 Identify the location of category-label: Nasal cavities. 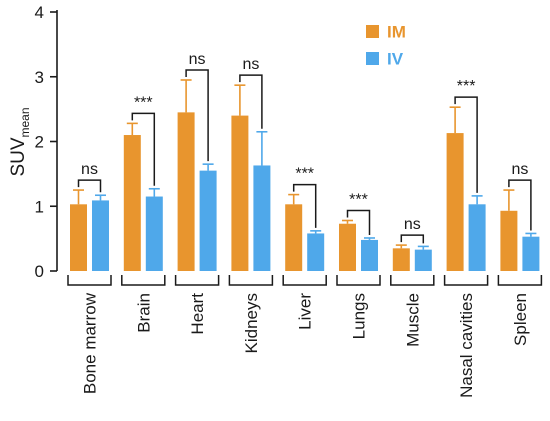
(466, 345).